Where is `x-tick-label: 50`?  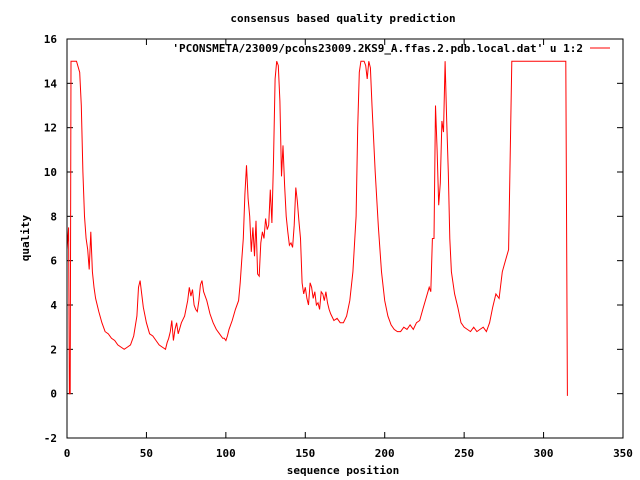 x-tick-label: 50 is located at coordinates (146, 453).